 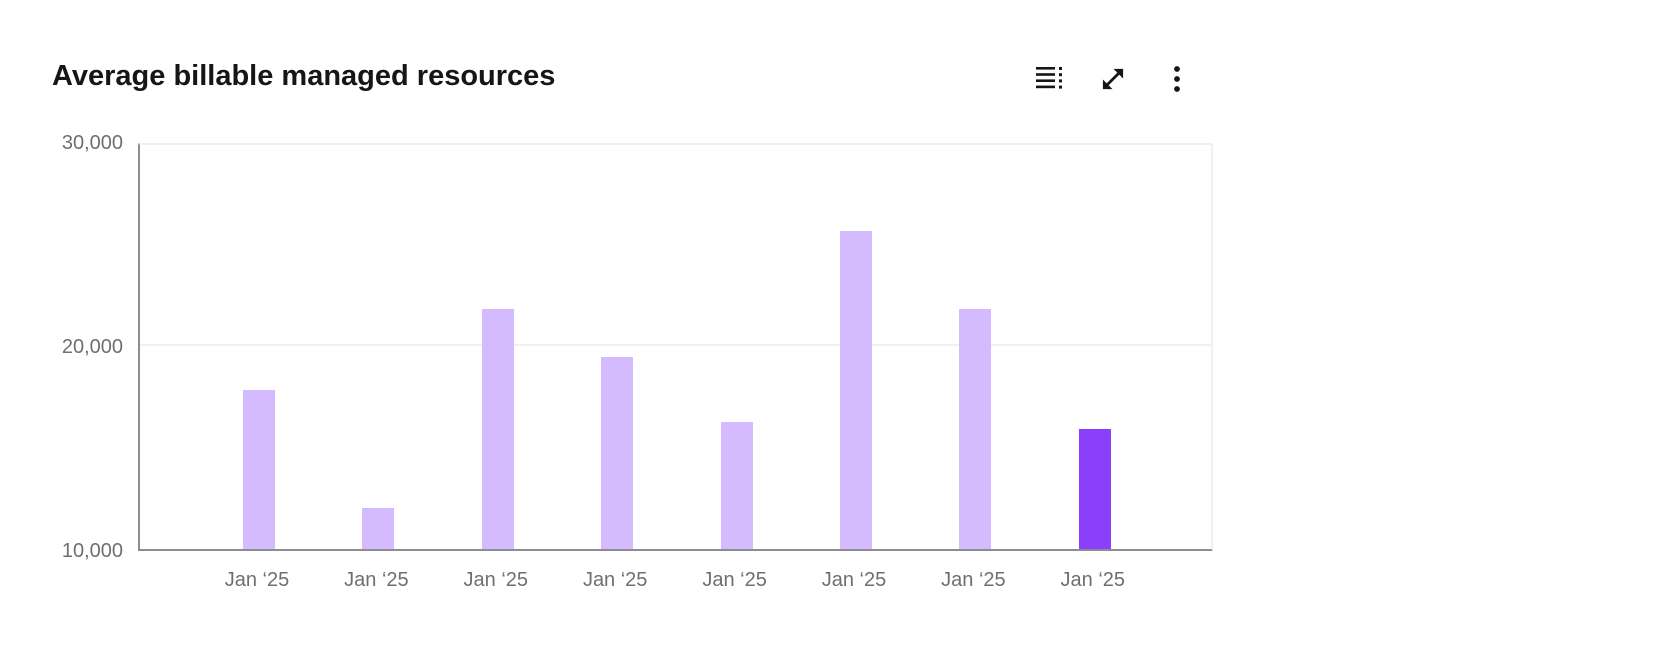 I want to click on y-tick-label: 20,000, so click(x=92, y=347).